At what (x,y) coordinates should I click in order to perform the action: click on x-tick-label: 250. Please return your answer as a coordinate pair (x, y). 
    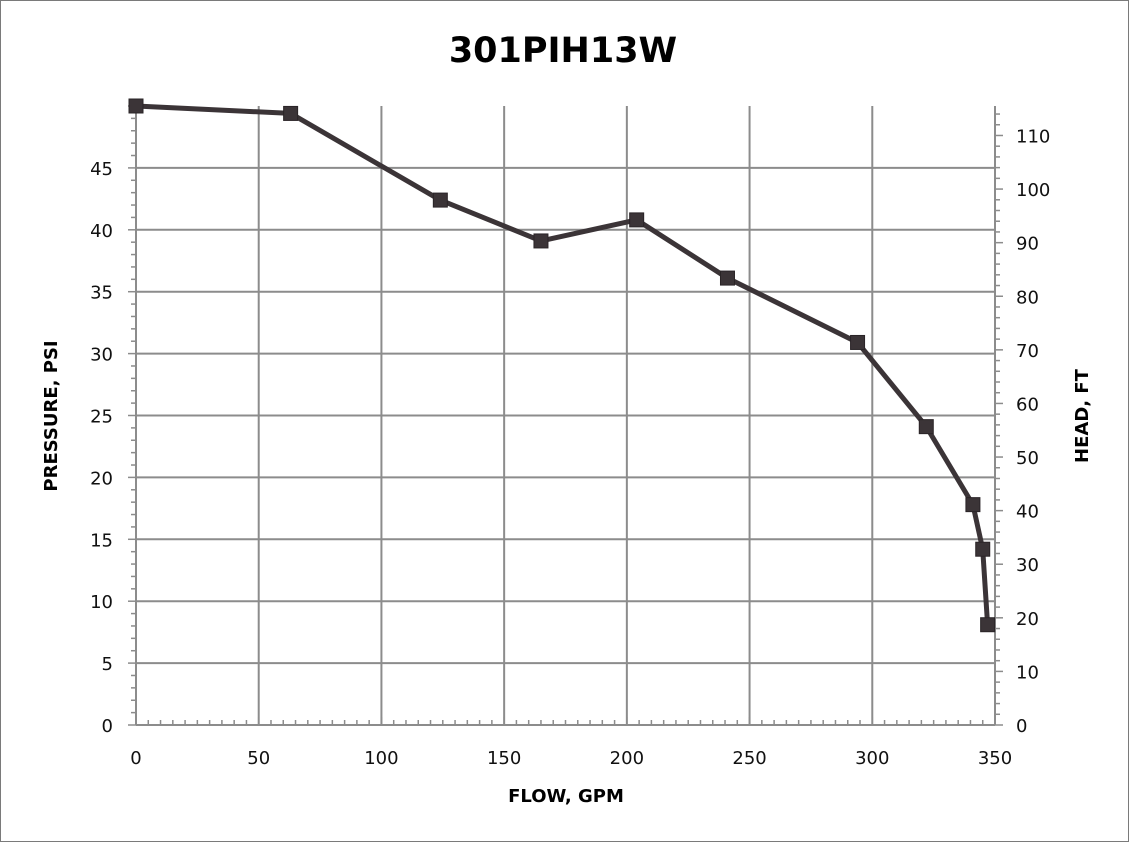
    Looking at the image, I should click on (749, 758).